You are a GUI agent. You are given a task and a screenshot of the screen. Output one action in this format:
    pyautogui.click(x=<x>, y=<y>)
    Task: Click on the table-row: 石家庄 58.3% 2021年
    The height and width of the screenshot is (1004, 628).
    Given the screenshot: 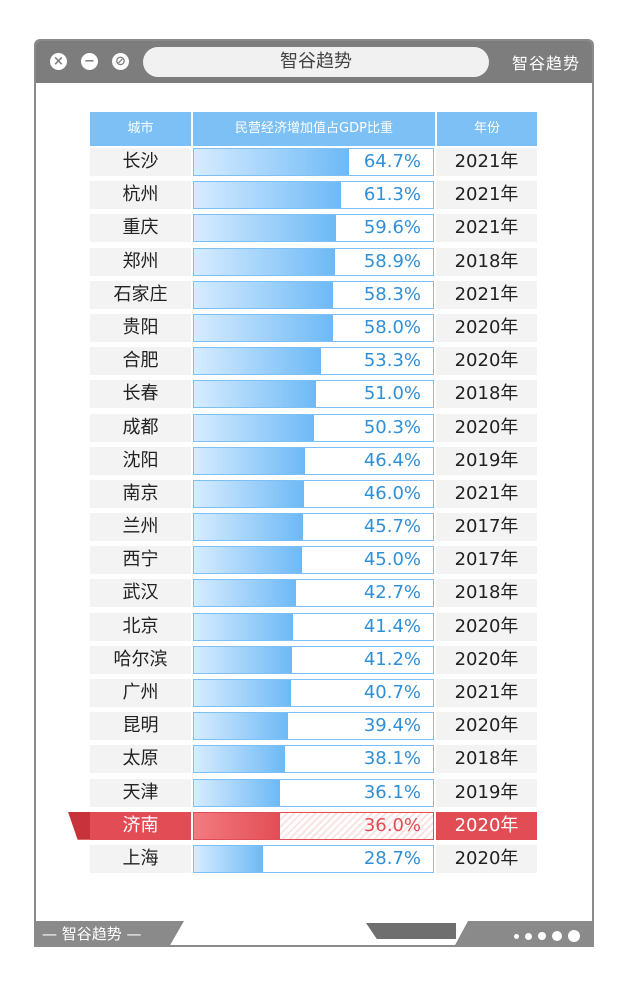 What is the action you would take?
    pyautogui.click(x=313, y=295)
    